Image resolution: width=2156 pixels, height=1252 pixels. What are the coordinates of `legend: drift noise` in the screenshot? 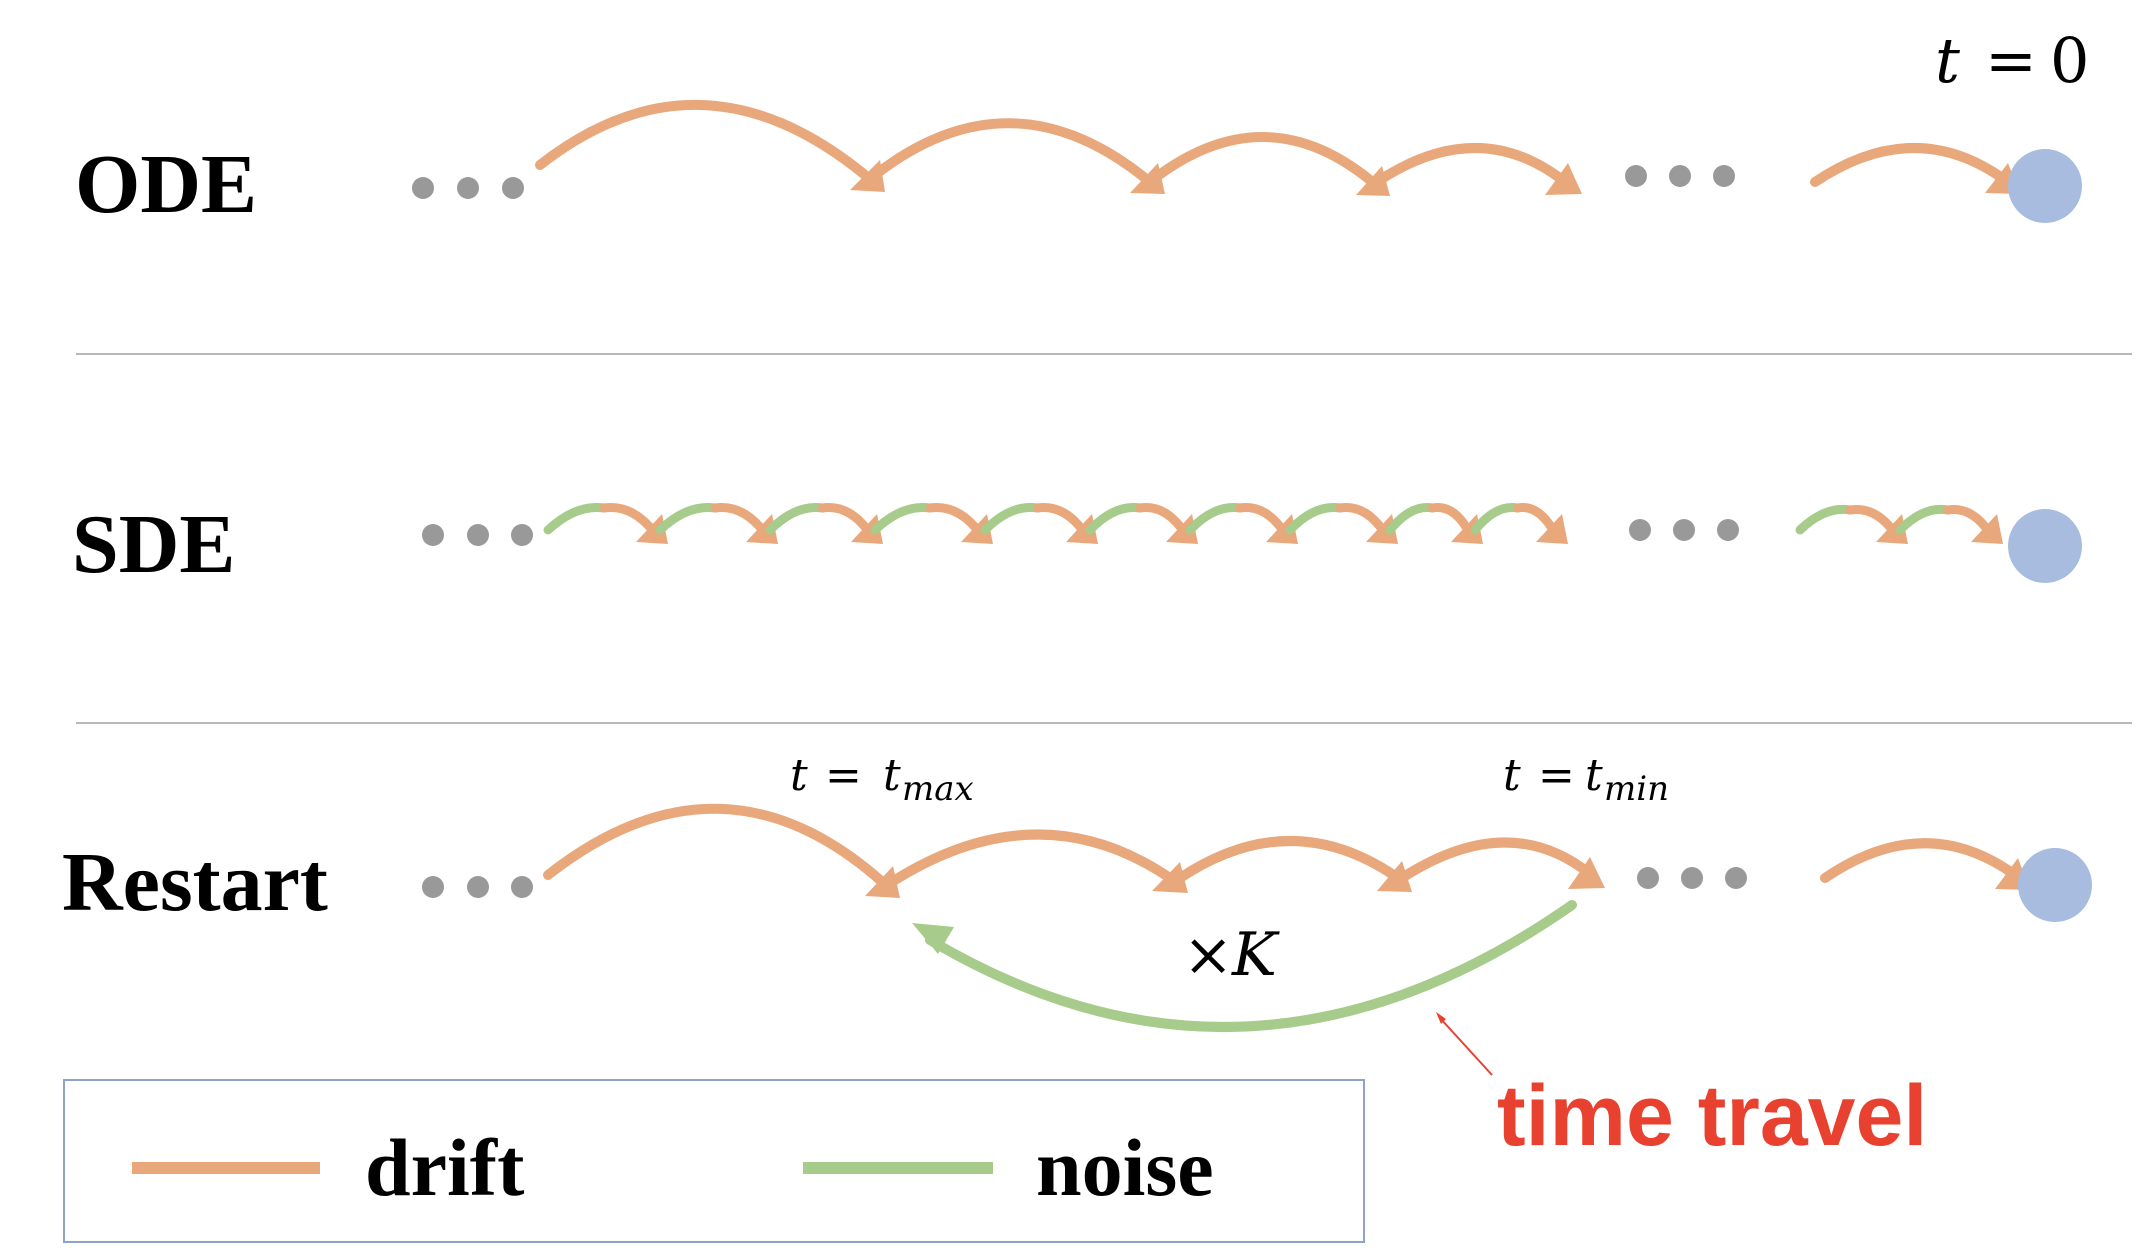 It's located at (714, 1161).